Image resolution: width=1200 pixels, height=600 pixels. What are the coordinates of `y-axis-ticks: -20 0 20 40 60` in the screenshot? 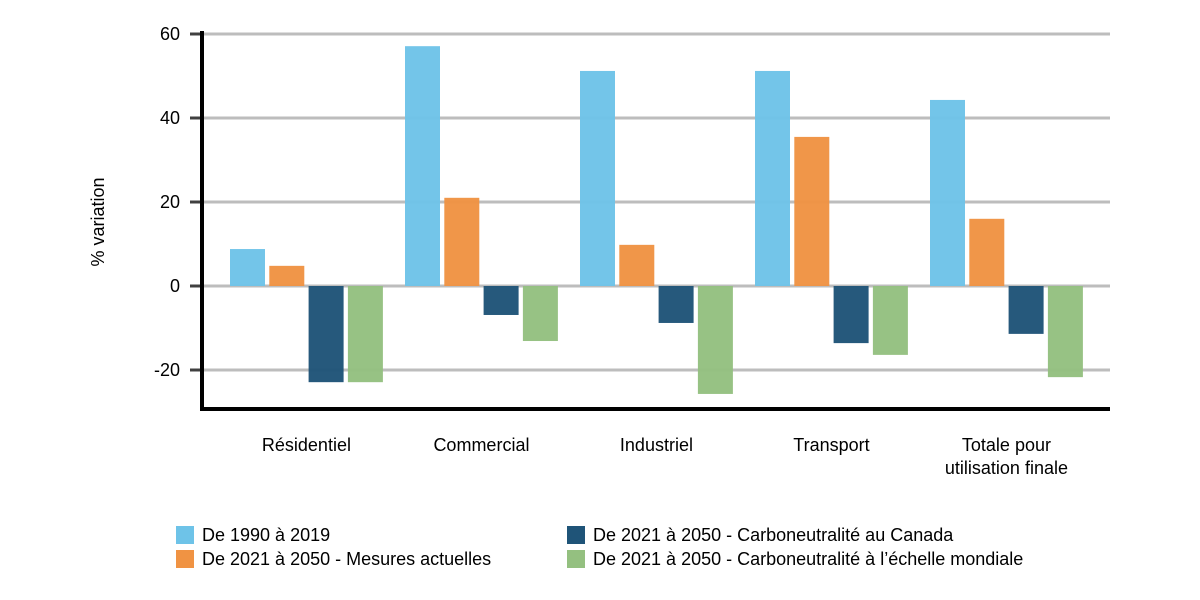 It's located at (178, 202).